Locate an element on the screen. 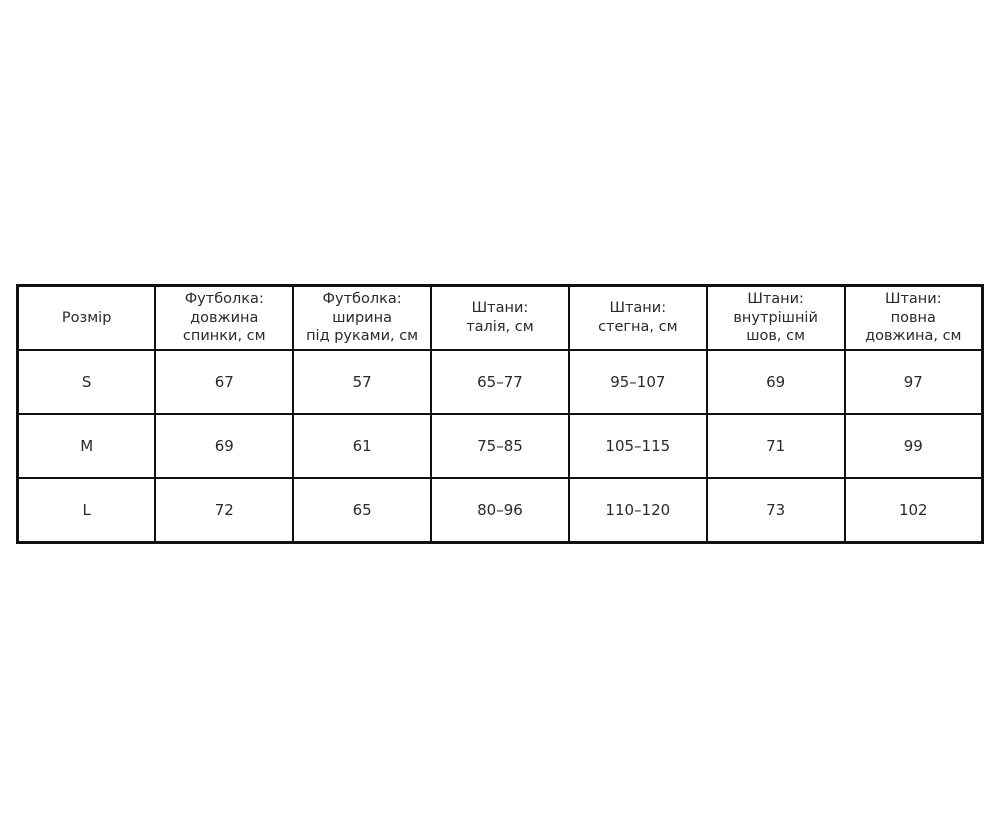  cell-value: 102 is located at coordinates (913, 510).